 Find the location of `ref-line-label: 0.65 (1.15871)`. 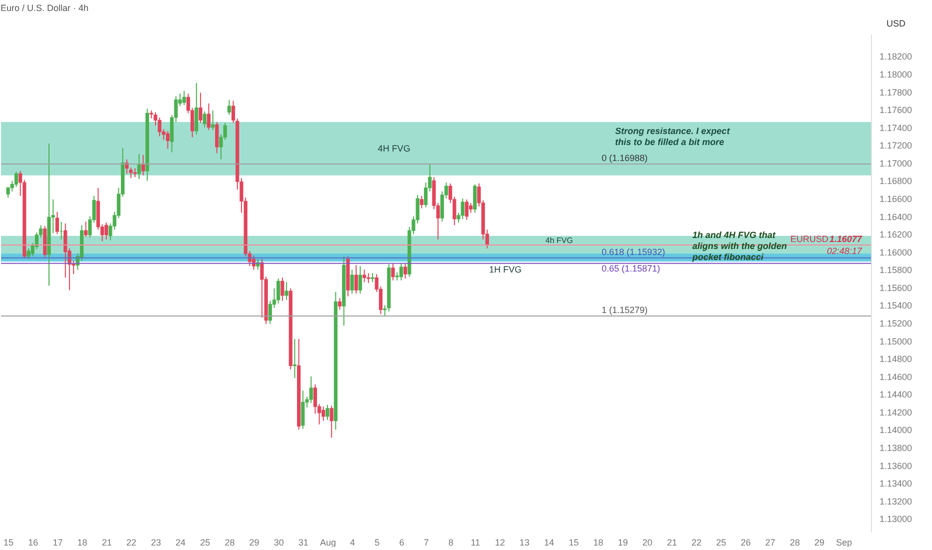

ref-line-label: 0.65 (1.15871) is located at coordinates (631, 268).